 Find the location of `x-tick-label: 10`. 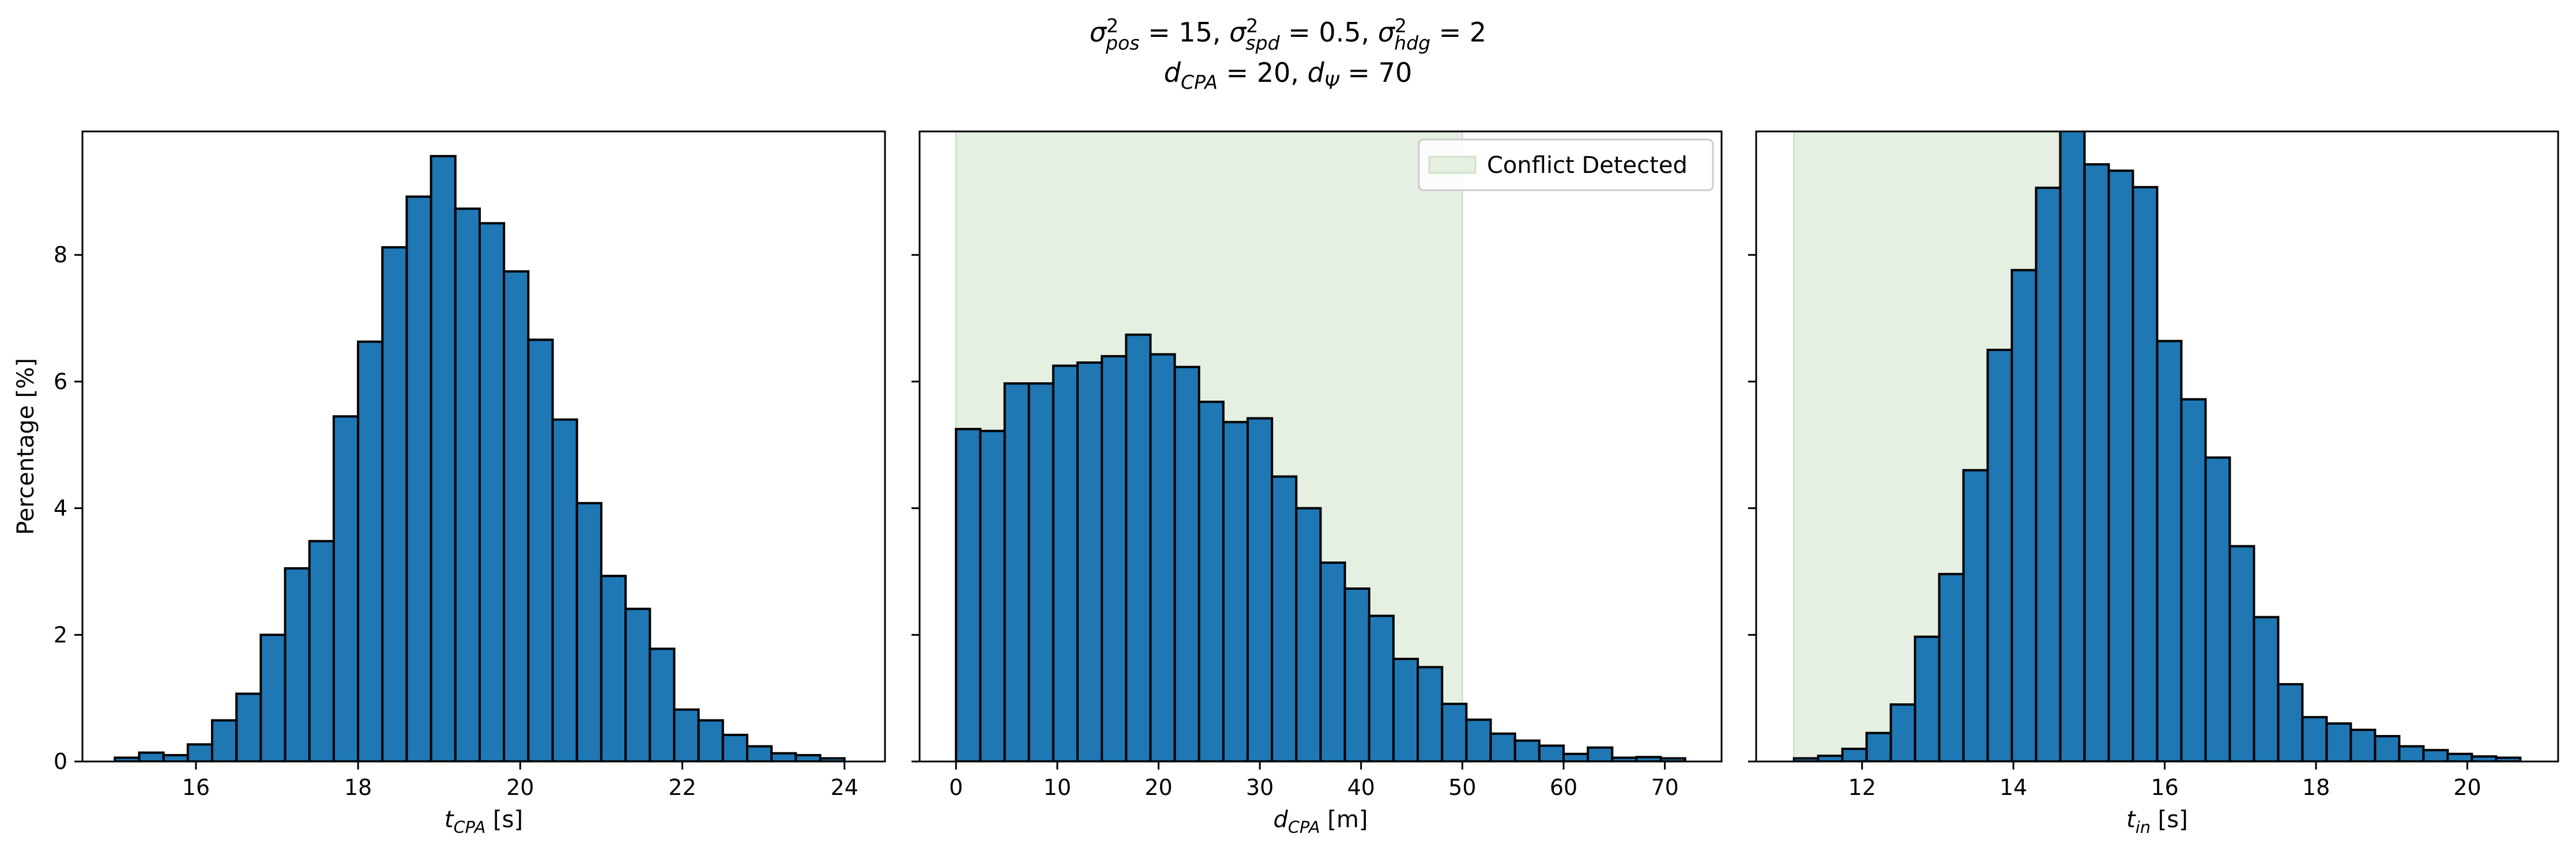

x-tick-label: 10 is located at coordinates (1057, 787).